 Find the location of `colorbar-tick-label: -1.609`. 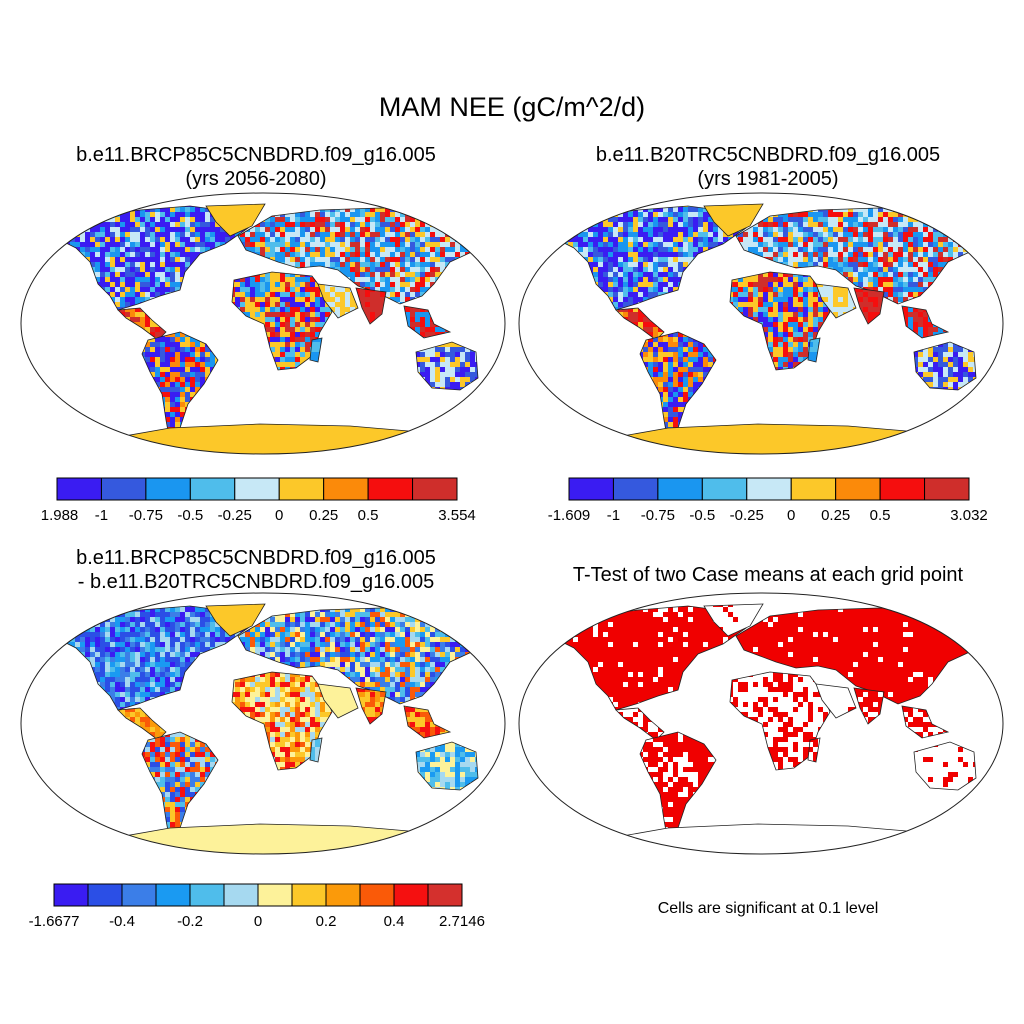

colorbar-tick-label: -1.609 is located at coordinates (569, 515).